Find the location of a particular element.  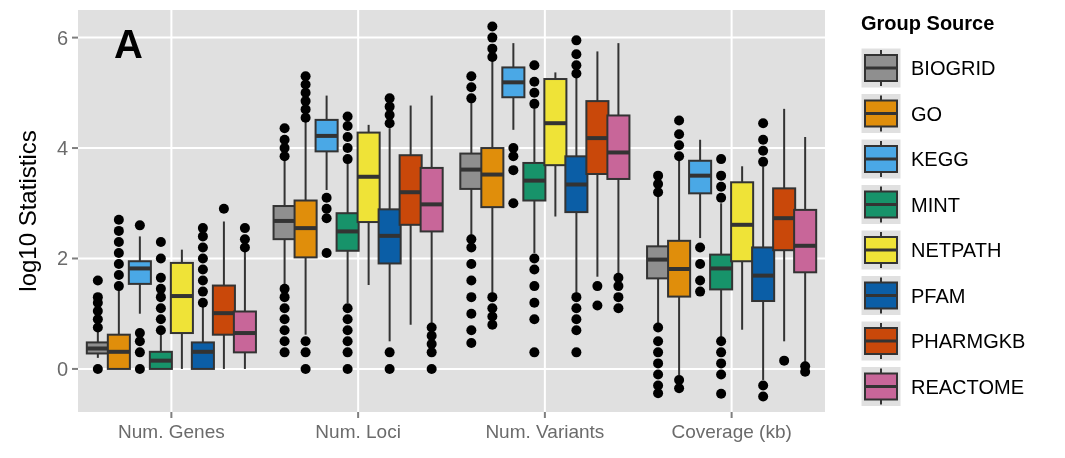

y-tick-label: 6 is located at coordinates (62, 37).